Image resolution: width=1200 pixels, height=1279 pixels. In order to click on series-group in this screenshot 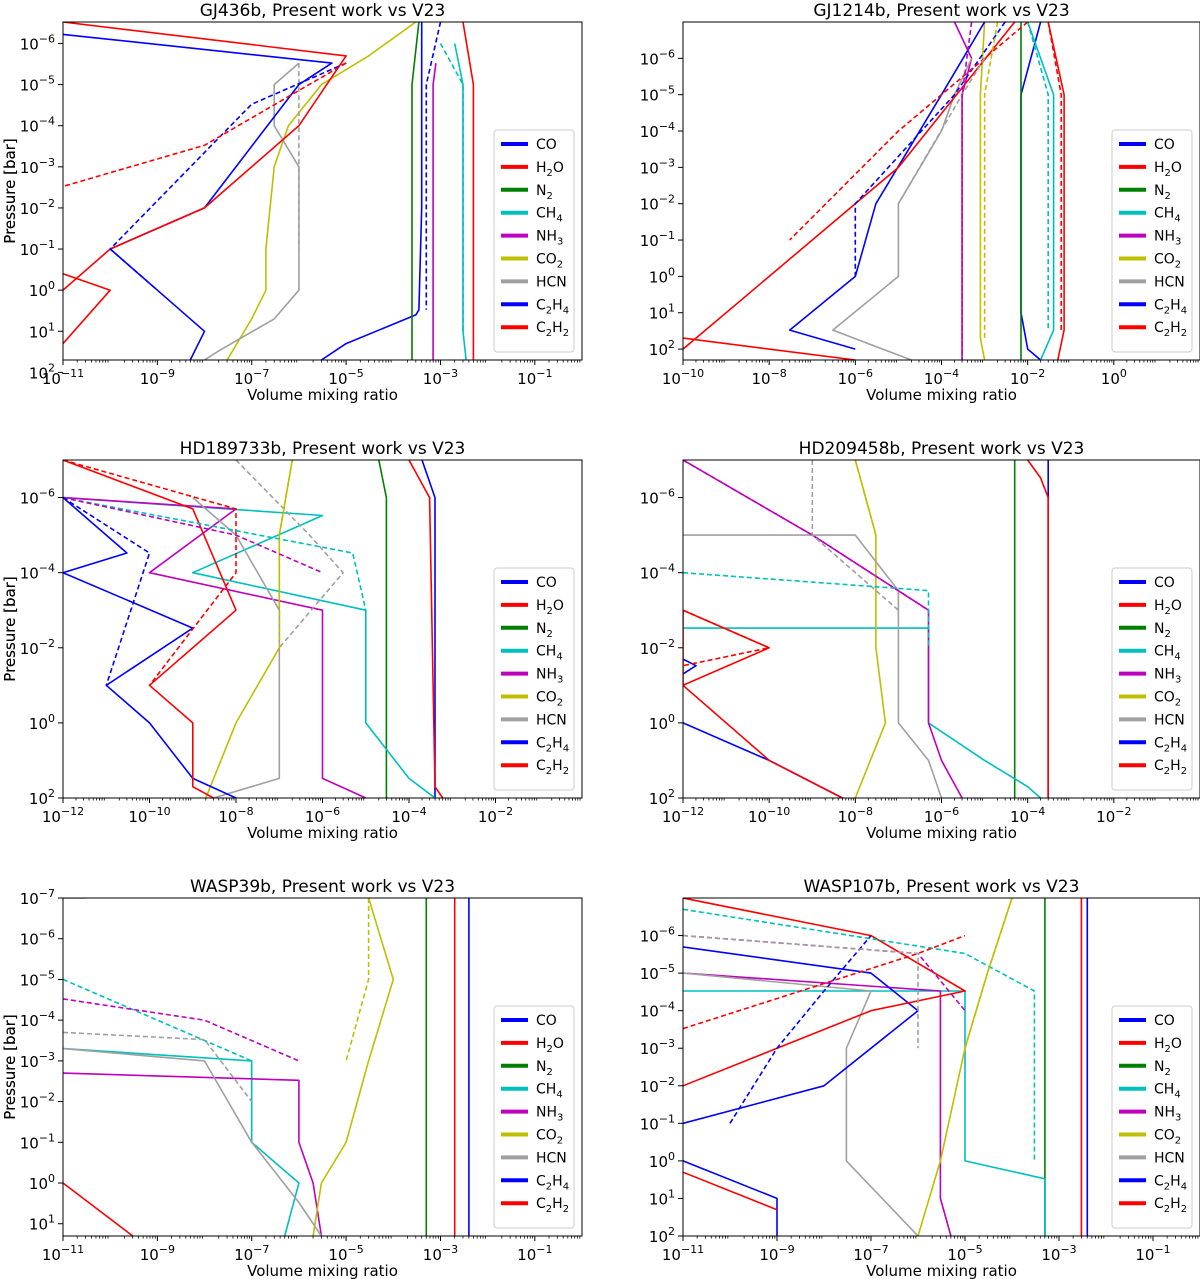, I will do `click(886, 1067)`.